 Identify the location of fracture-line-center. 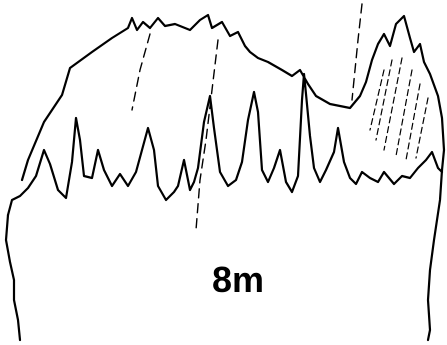
(207, 135).